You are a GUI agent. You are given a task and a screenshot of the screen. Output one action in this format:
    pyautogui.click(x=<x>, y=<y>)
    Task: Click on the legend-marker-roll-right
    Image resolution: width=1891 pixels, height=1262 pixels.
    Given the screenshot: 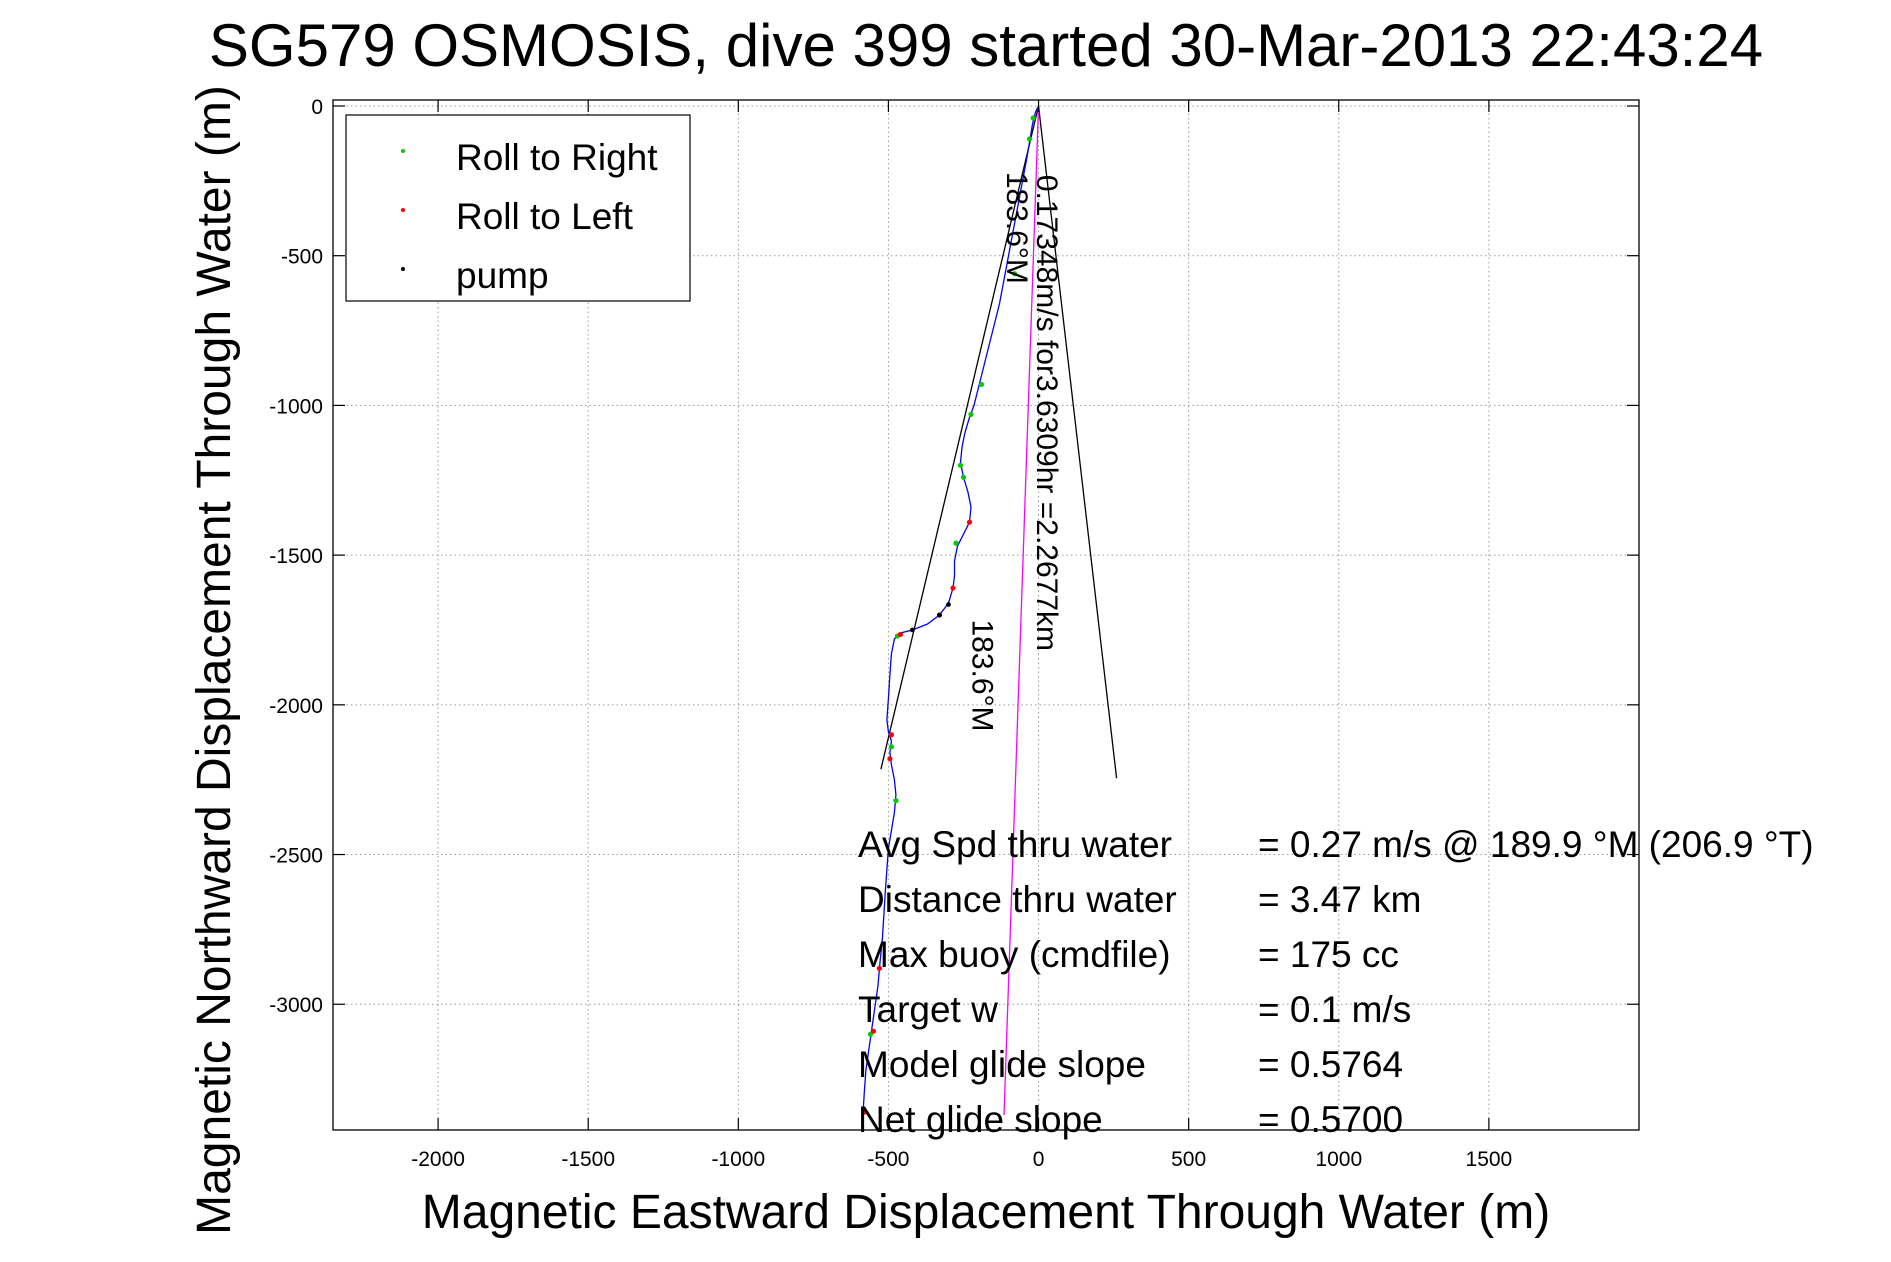 What is the action you would take?
    pyautogui.click(x=403, y=151)
    